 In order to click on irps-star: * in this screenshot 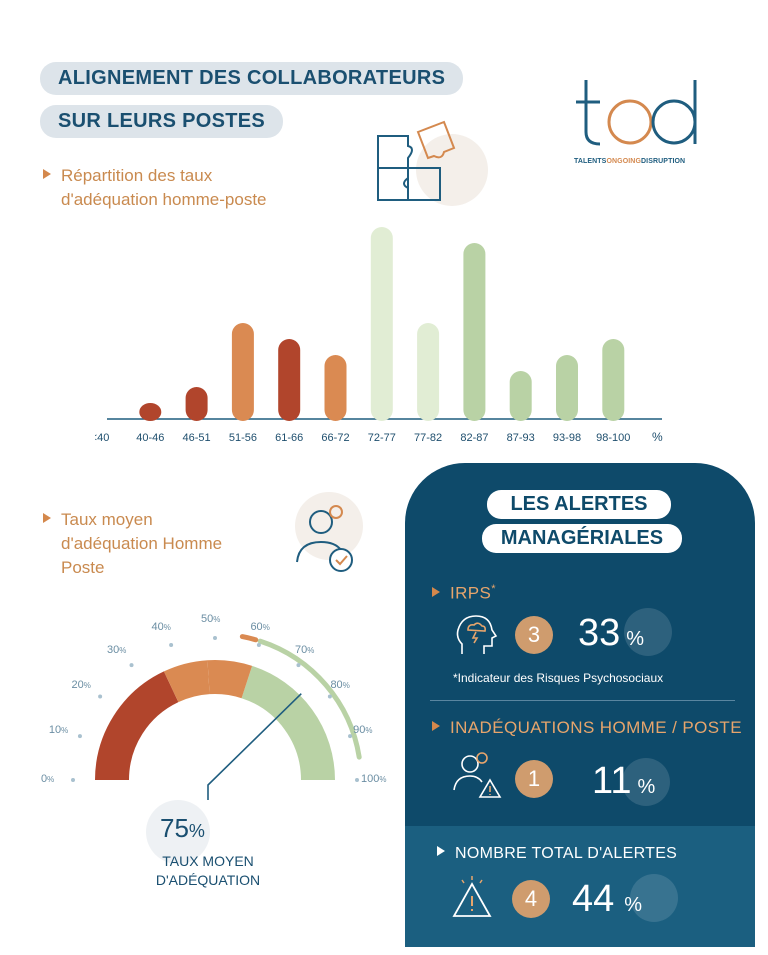, I will do `click(493, 589)`.